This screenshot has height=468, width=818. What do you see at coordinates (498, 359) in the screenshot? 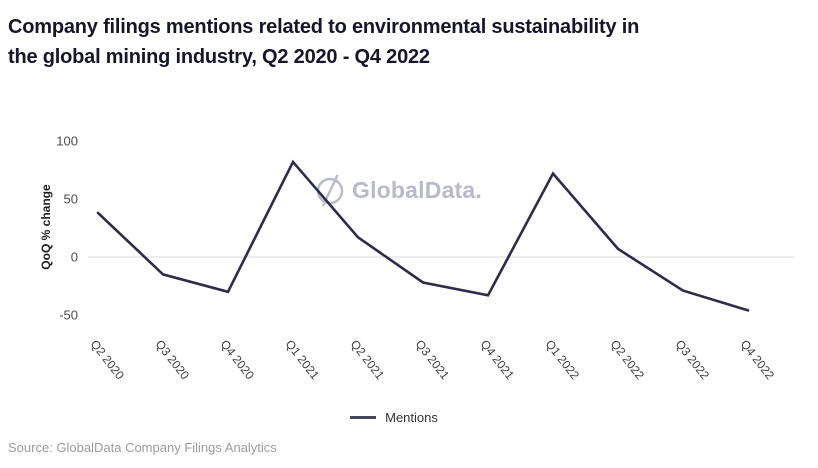
I see `x-tick-label: Q4 2021` at bounding box center [498, 359].